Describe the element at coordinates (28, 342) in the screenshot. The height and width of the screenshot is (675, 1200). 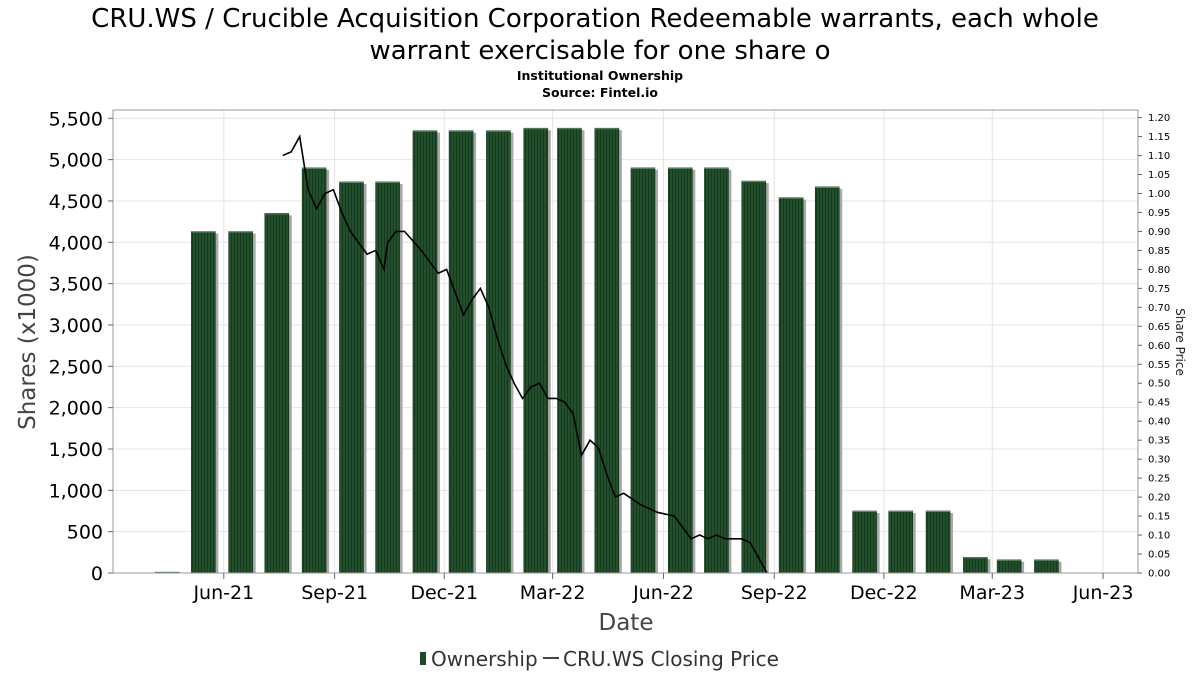
I see `y-axis-label: Shares (x1000)` at that location.